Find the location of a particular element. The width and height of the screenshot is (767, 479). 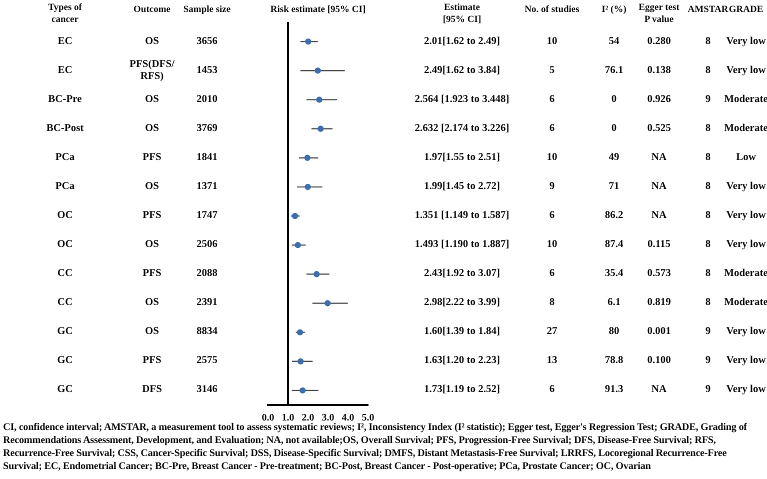

text: 0.926 is located at coordinates (659, 100).